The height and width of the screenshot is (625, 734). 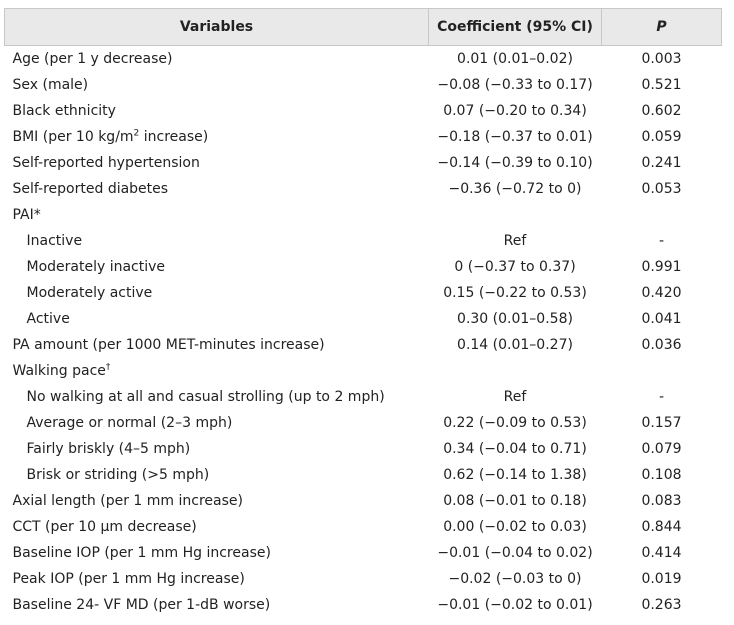 What do you see at coordinates (661, 163) in the screenshot?
I see `p-value-cell: 0.241` at bounding box center [661, 163].